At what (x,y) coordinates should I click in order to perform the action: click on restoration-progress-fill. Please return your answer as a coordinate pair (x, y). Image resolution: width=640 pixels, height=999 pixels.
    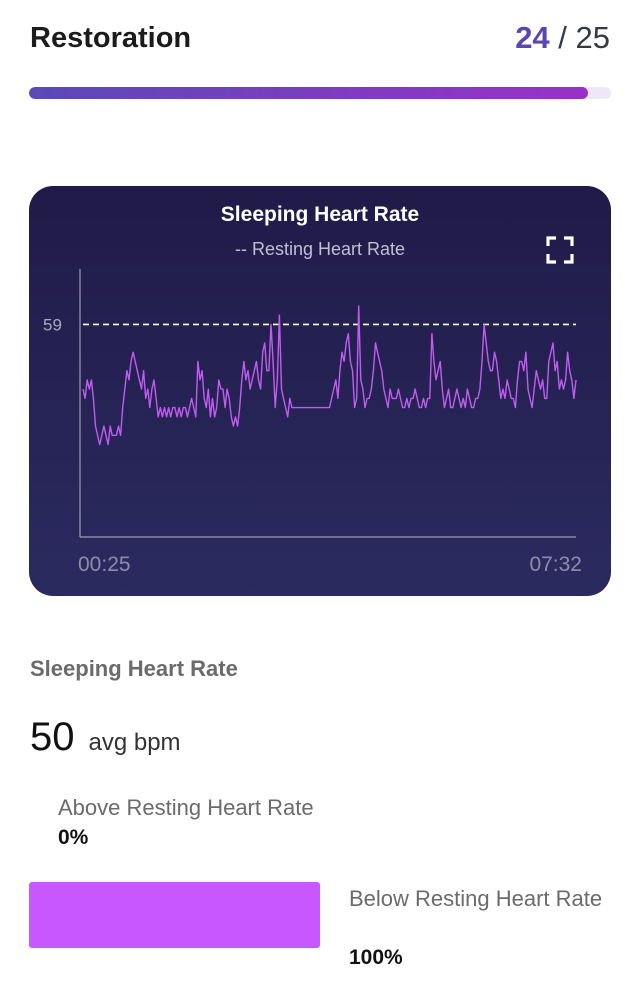
    Looking at the image, I should click on (308, 93).